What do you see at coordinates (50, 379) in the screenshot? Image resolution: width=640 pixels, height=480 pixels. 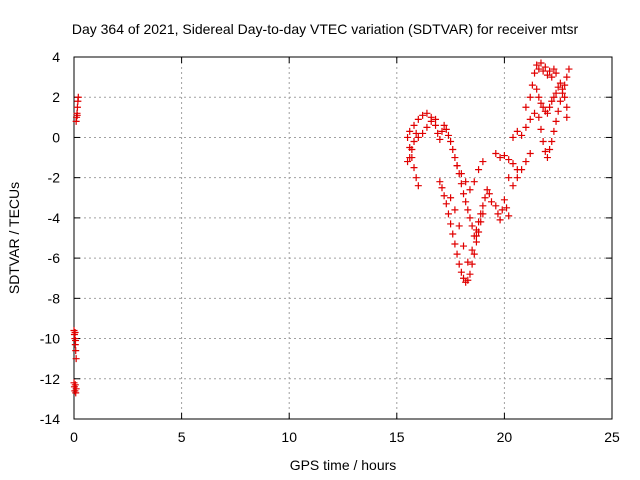 I see `y-tick-label: -12` at bounding box center [50, 379].